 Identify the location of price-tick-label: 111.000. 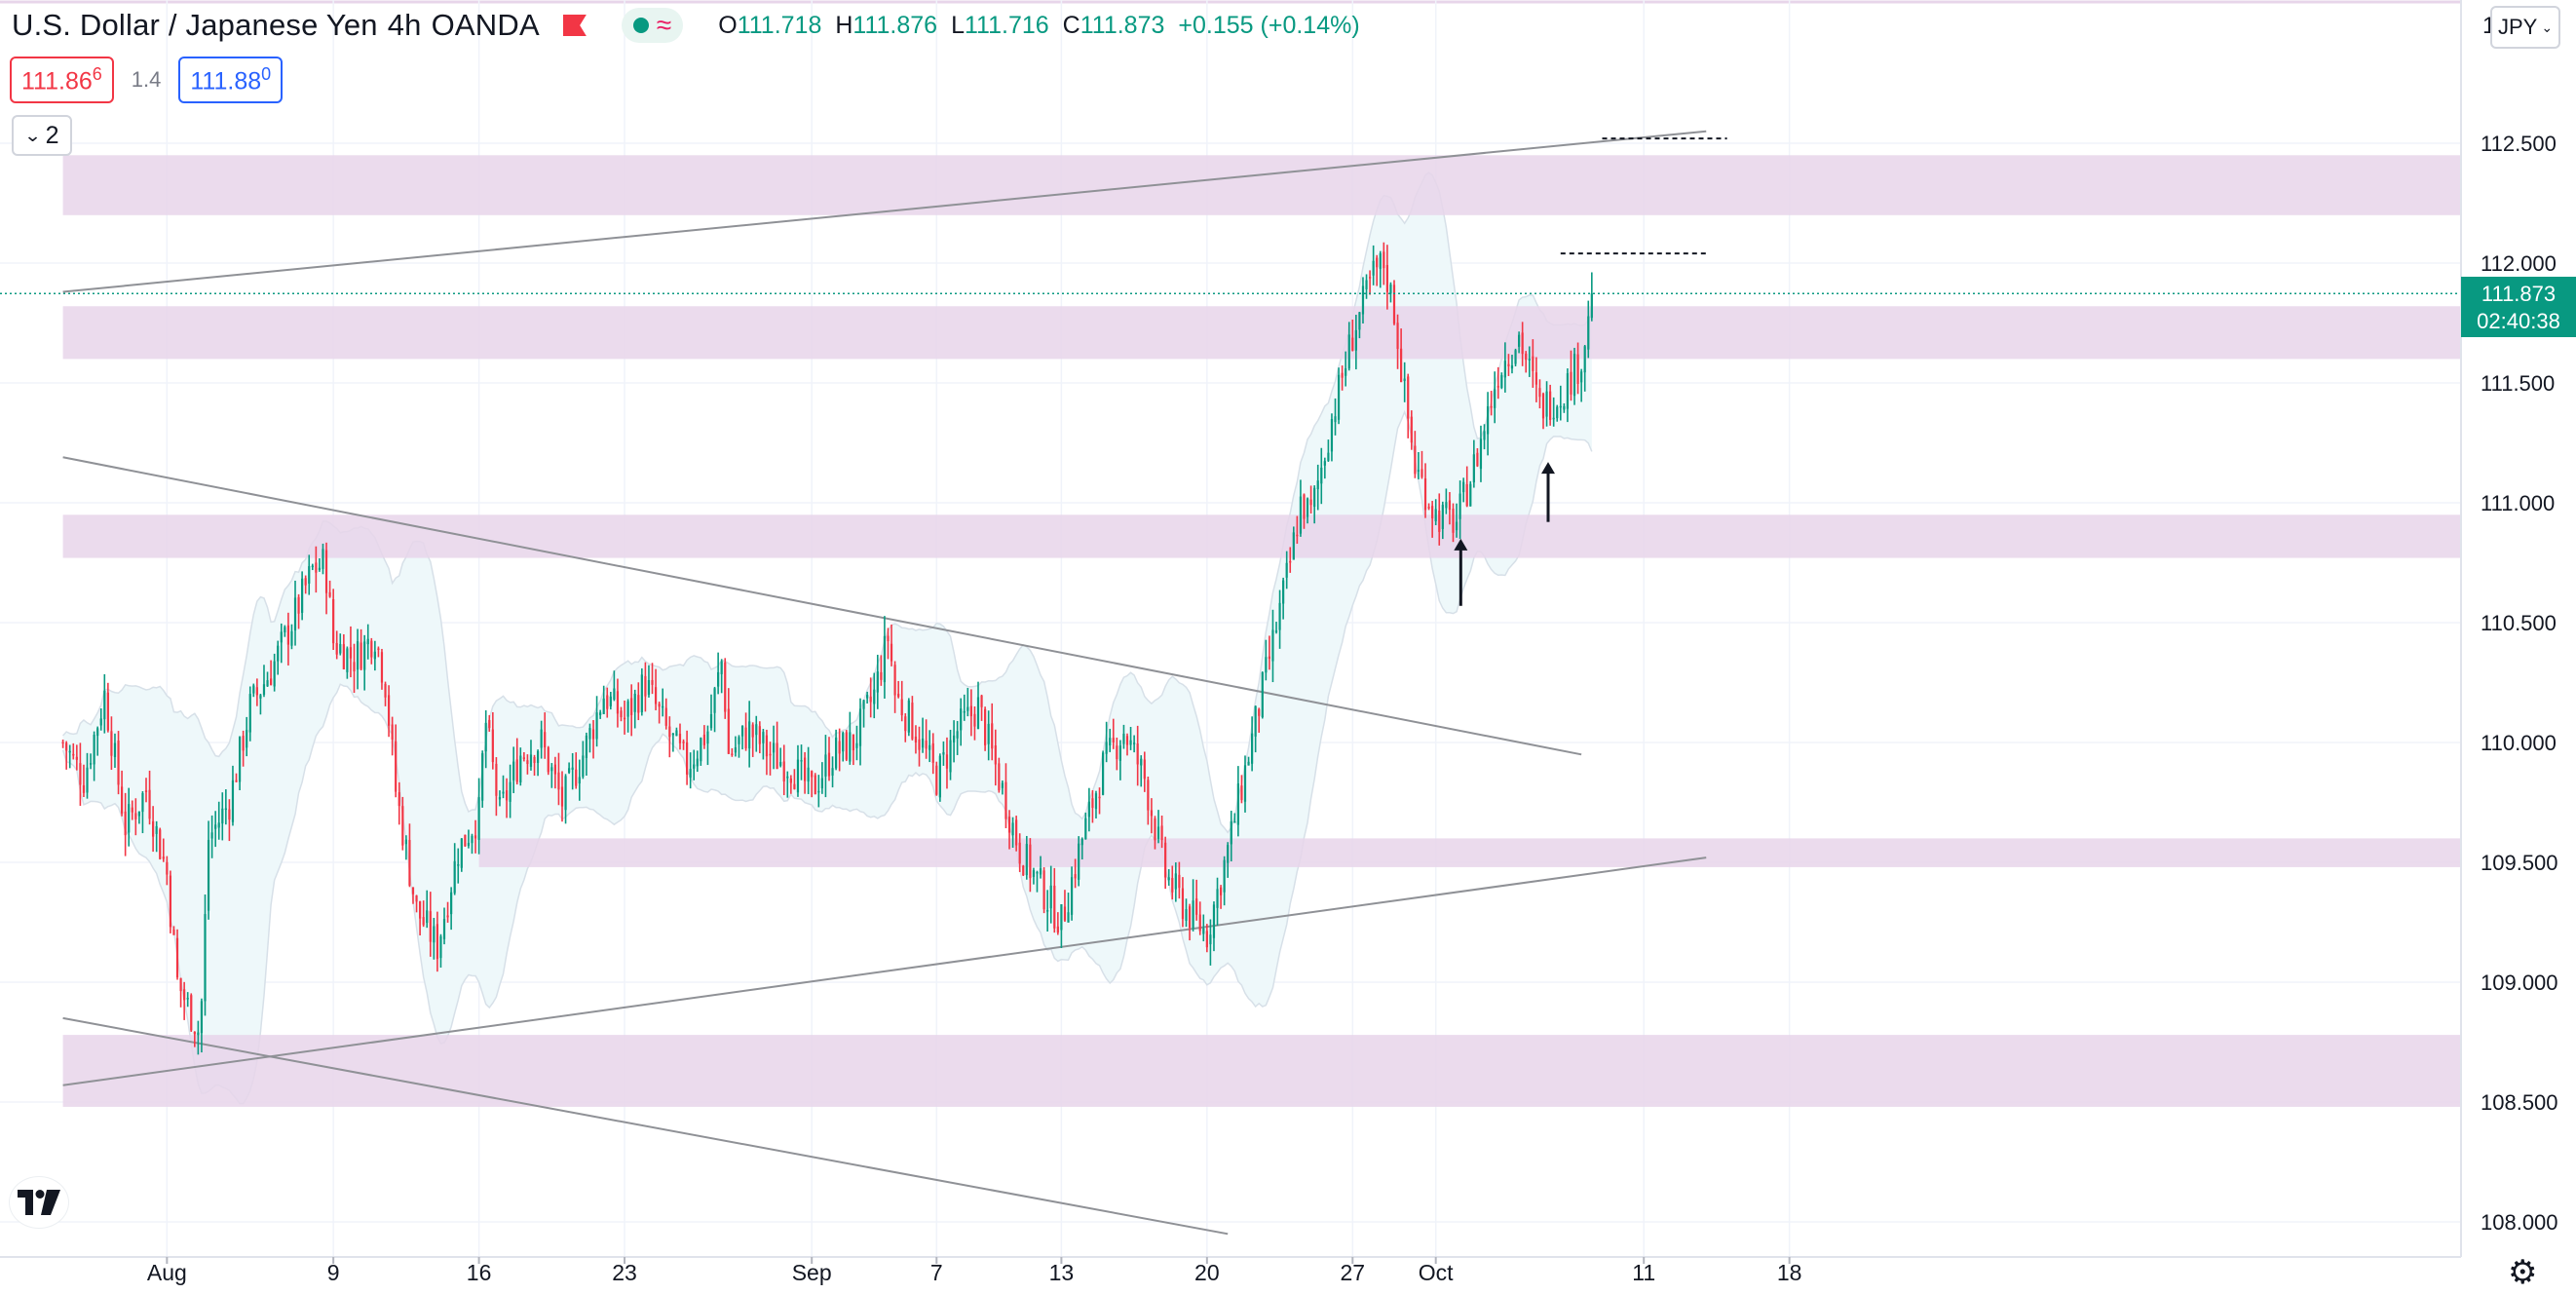
(2518, 503).